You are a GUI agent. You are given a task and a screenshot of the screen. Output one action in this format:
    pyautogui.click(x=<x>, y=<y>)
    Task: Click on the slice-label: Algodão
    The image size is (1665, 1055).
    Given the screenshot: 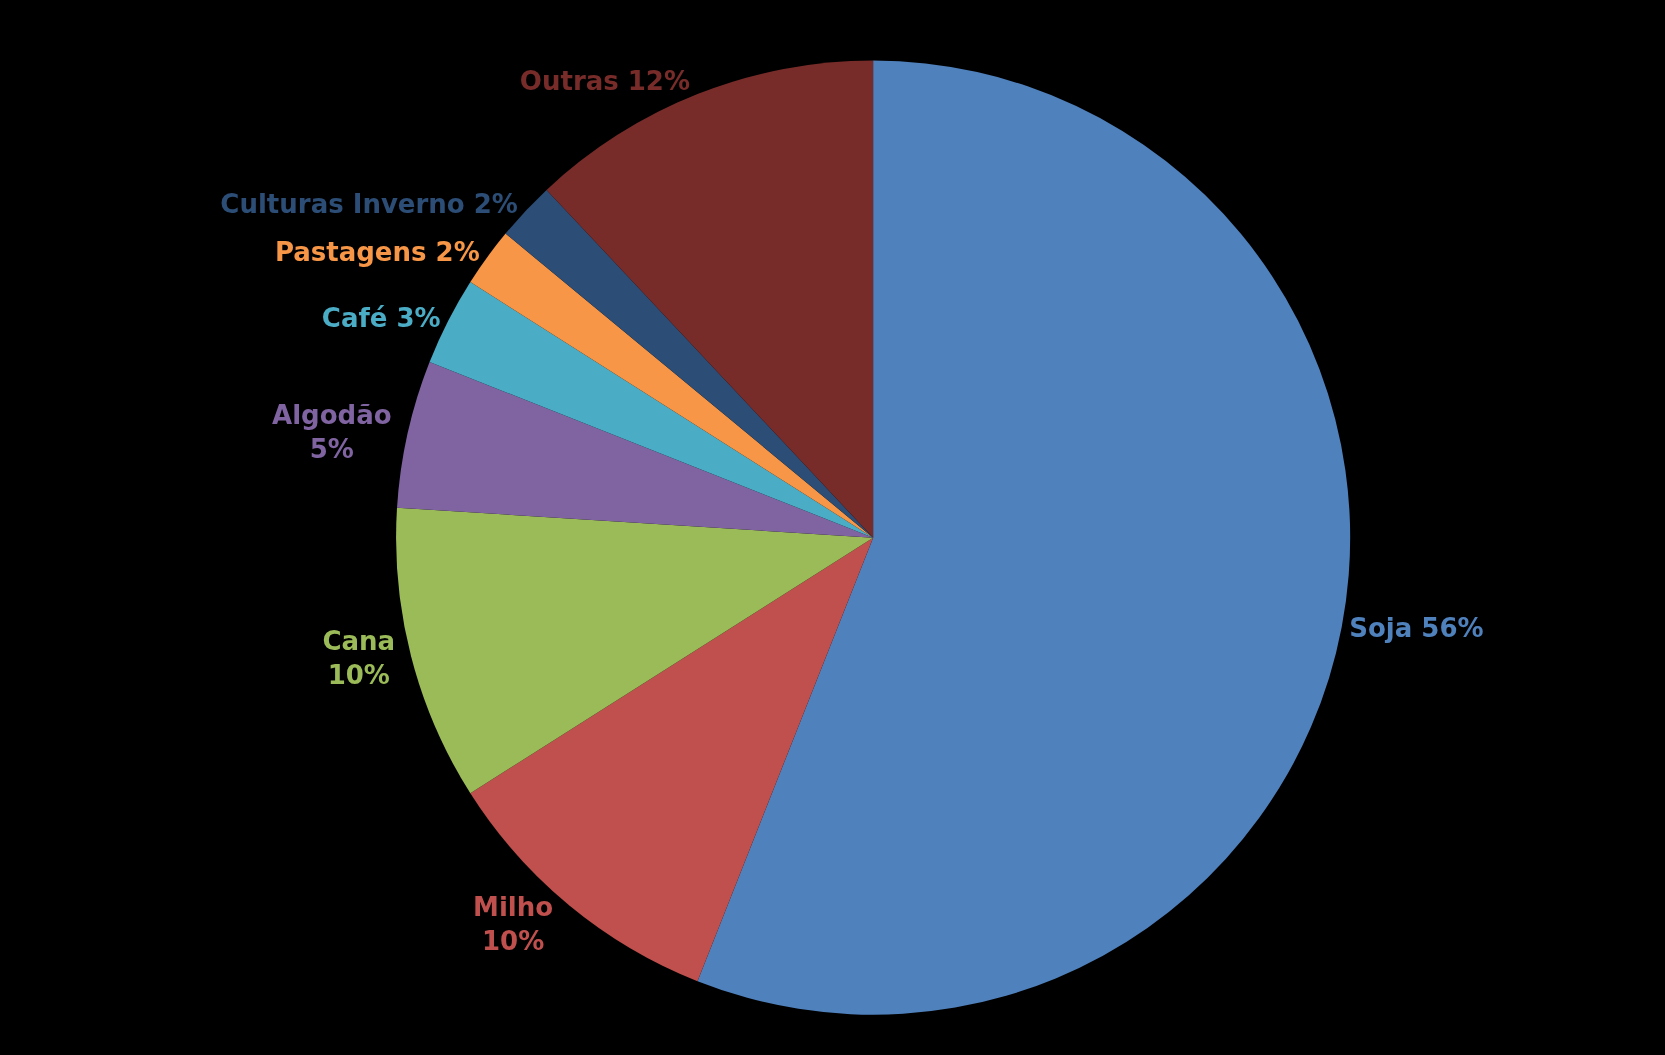 What is the action you would take?
    pyautogui.click(x=332, y=415)
    